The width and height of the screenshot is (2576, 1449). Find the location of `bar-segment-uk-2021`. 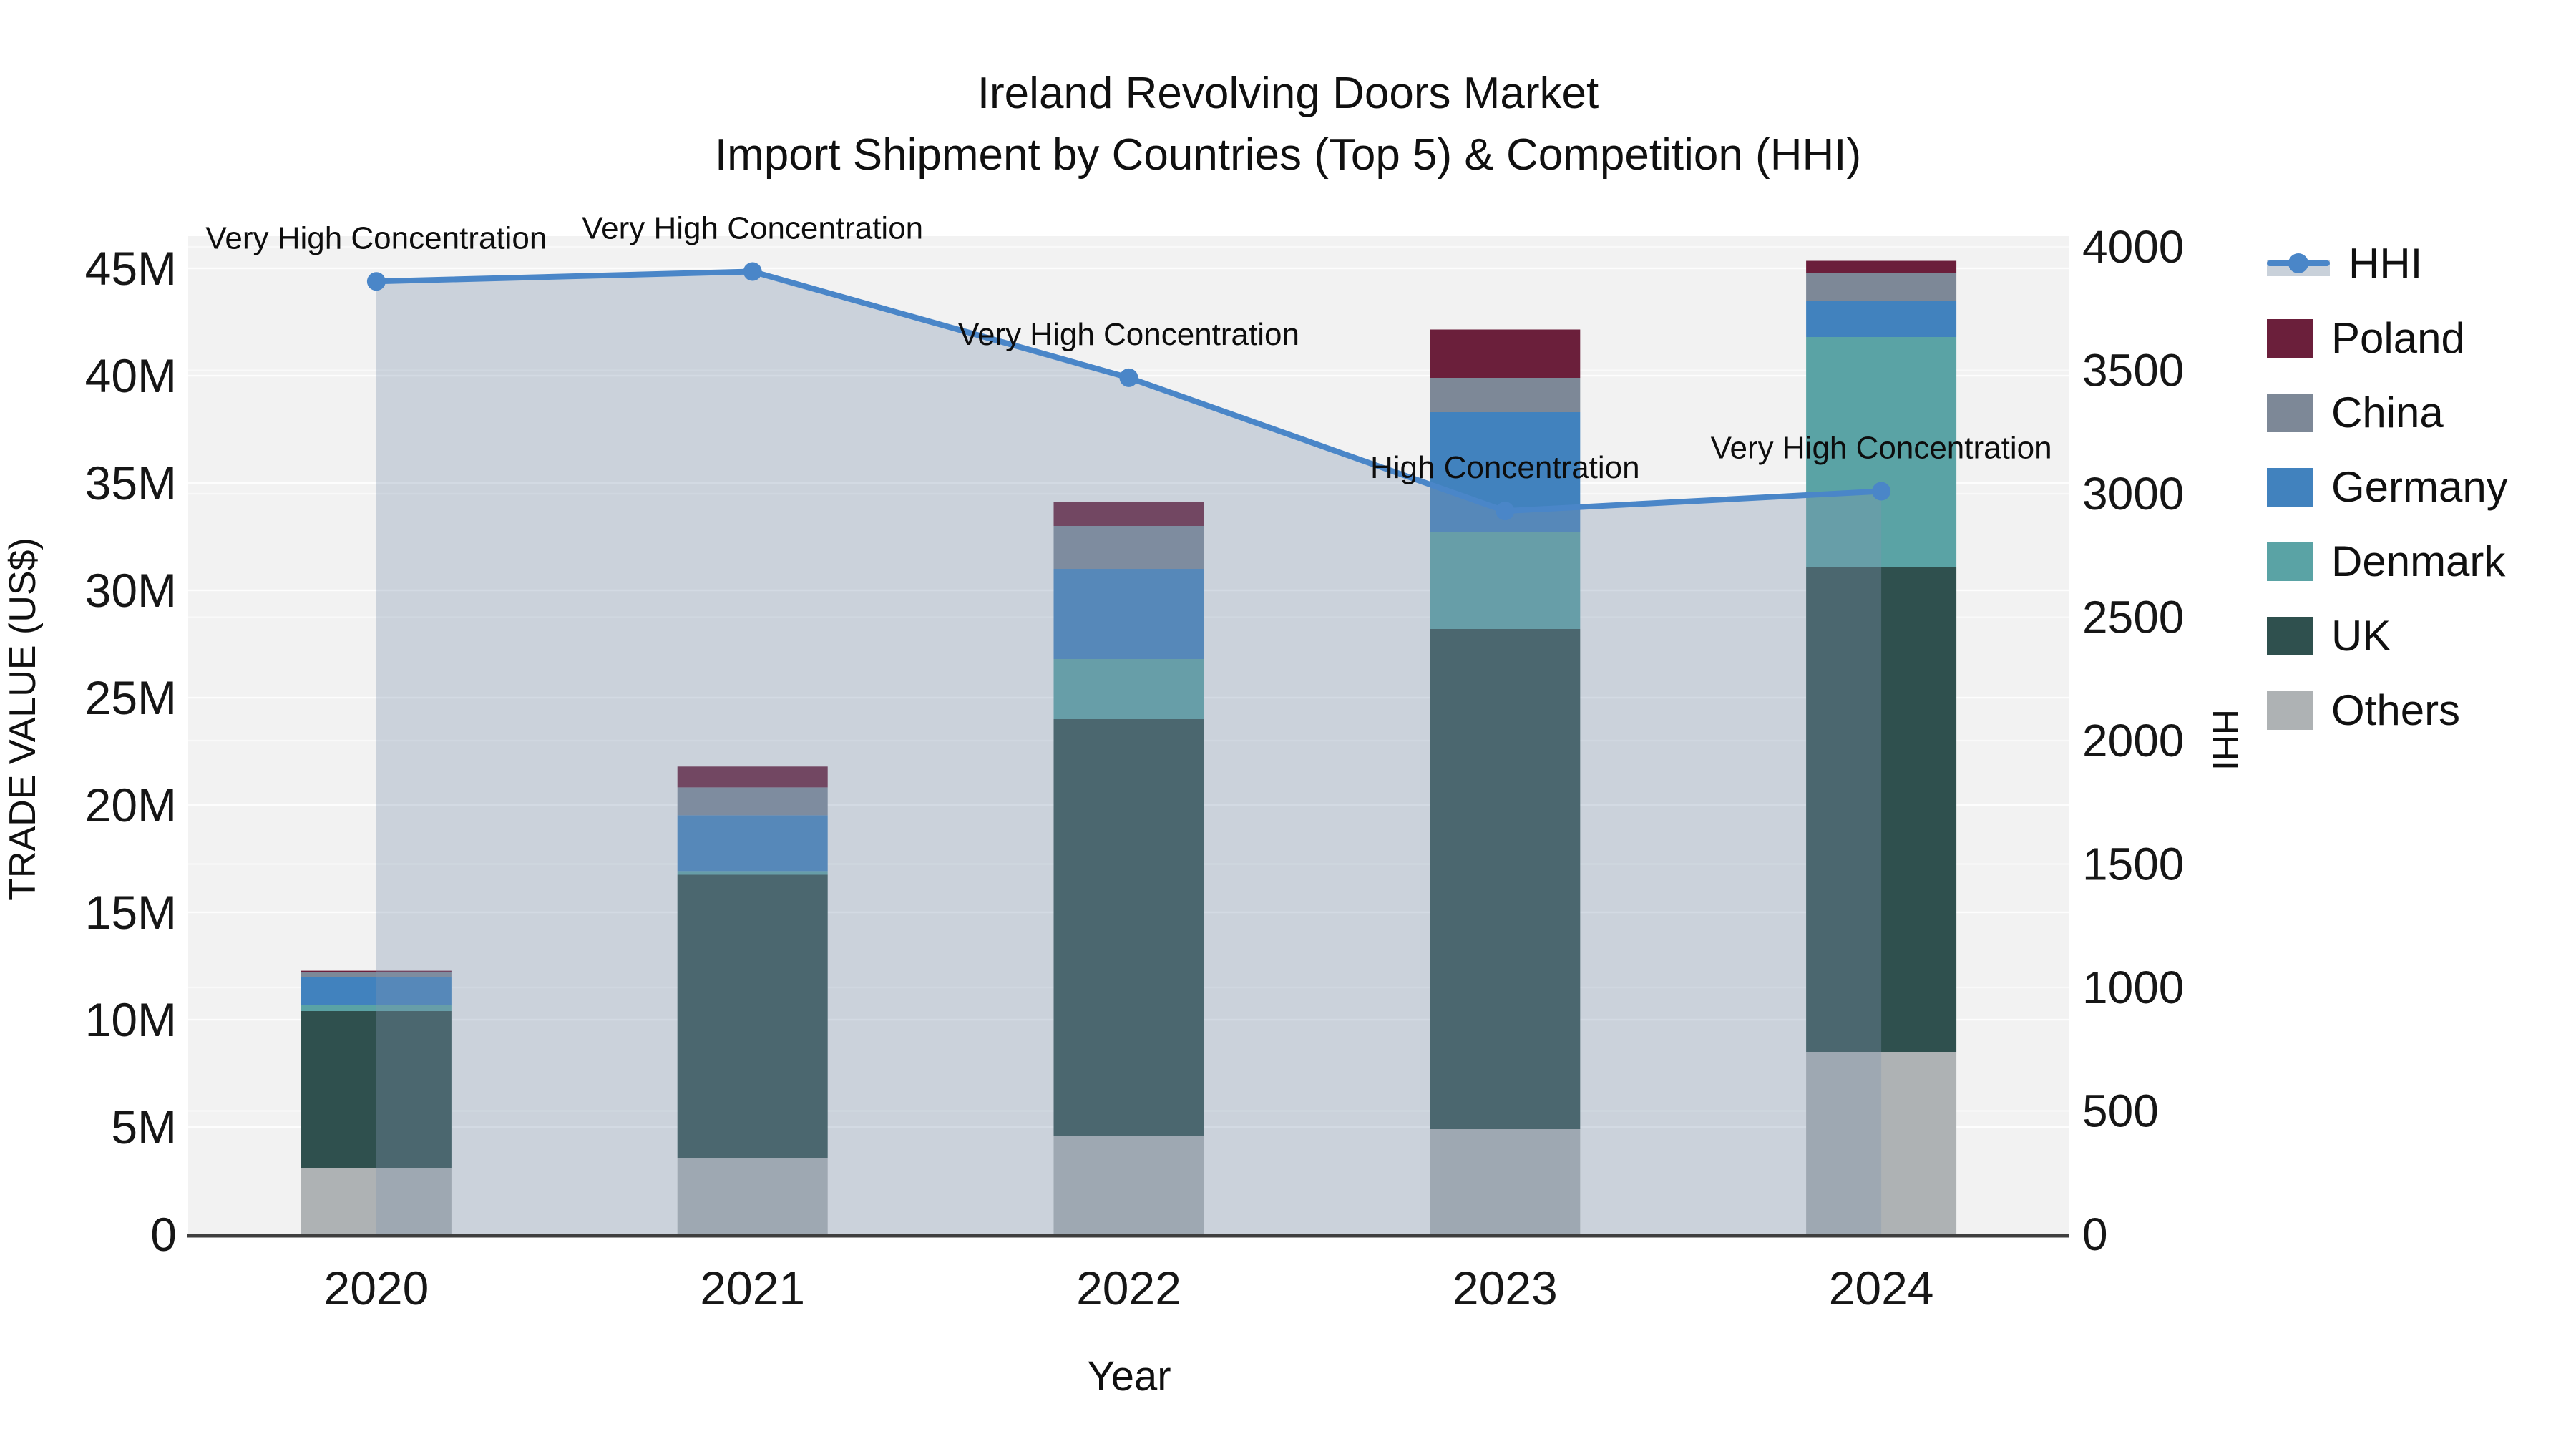

bar-segment-uk-2021 is located at coordinates (752, 1016).